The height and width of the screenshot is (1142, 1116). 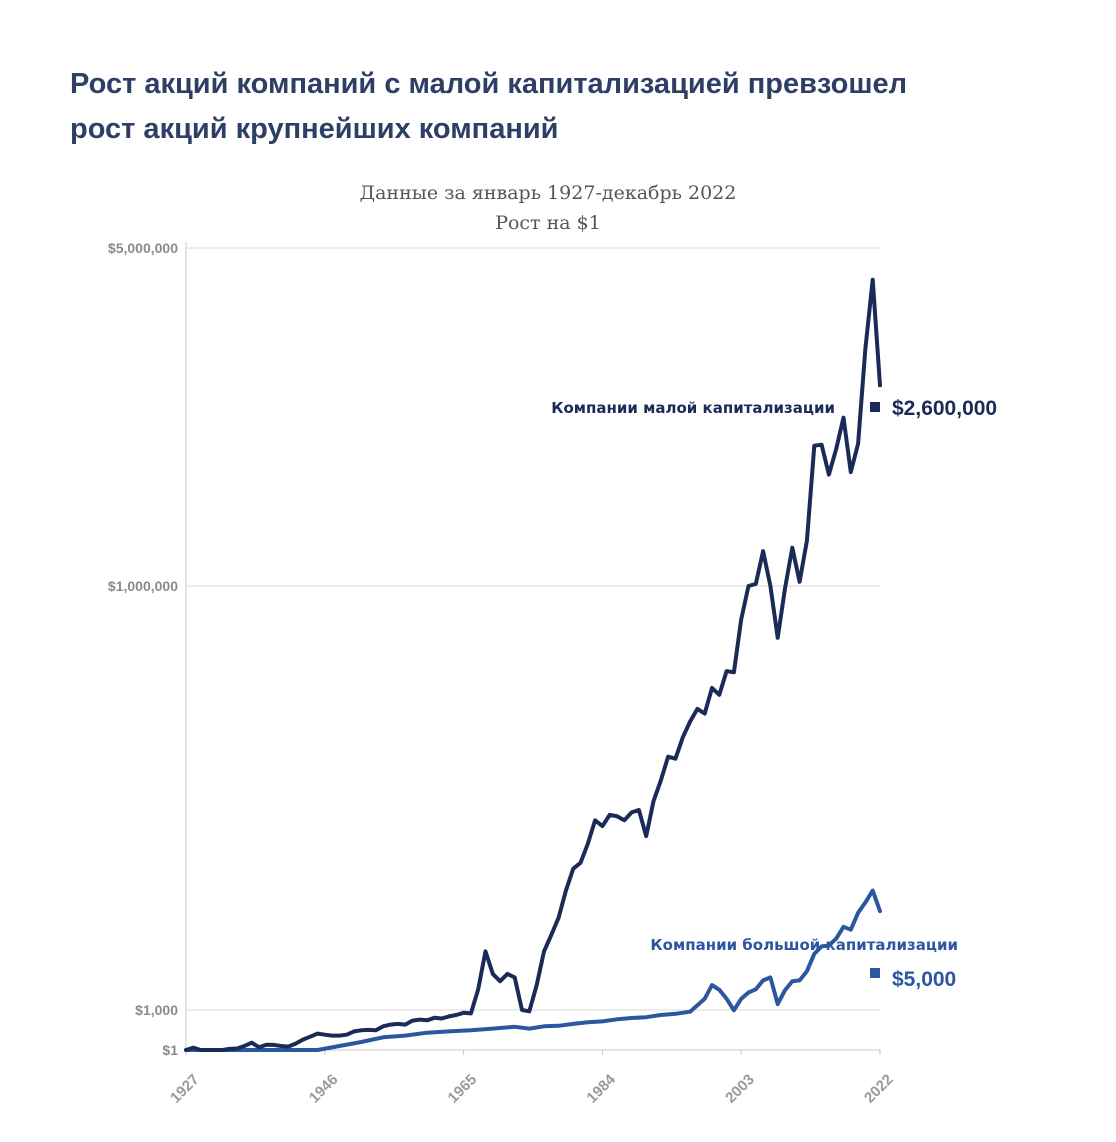 What do you see at coordinates (532, 1078) in the screenshot?
I see `x-axis-ticks: 1927 1946 1965 1984 2003 2022` at bounding box center [532, 1078].